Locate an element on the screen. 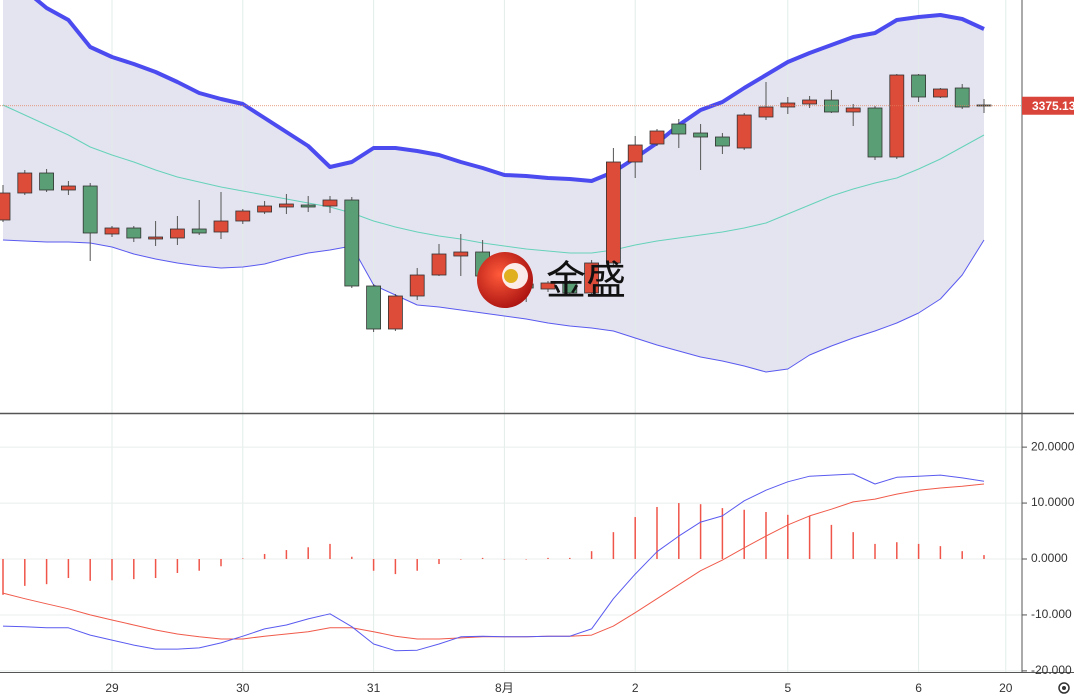 The width and height of the screenshot is (1074, 695). x-tick-label: 2 is located at coordinates (635, 688).